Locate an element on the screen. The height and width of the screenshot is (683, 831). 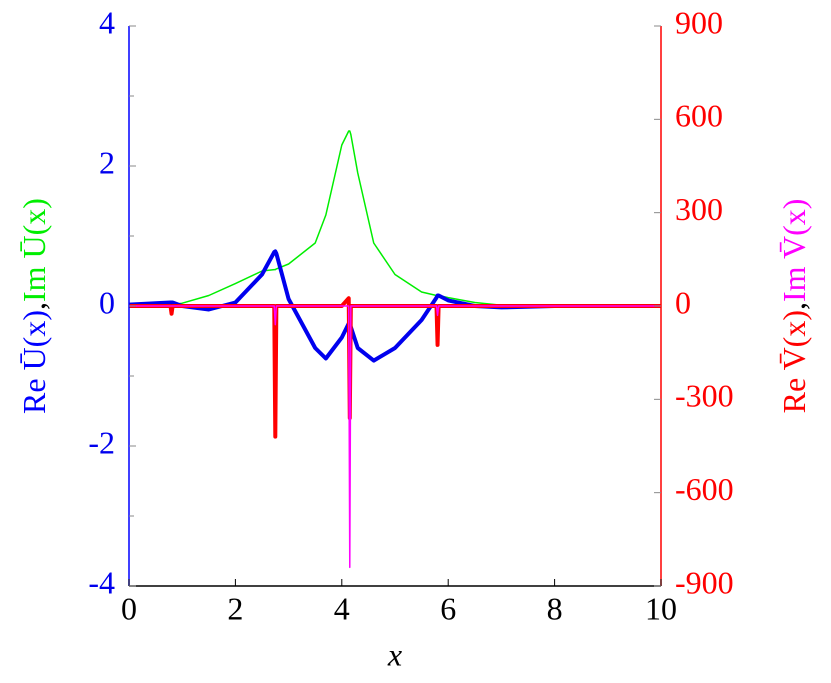
y-axis-label: Re Ū(x),Im Ū(x) is located at coordinates (34, 306).